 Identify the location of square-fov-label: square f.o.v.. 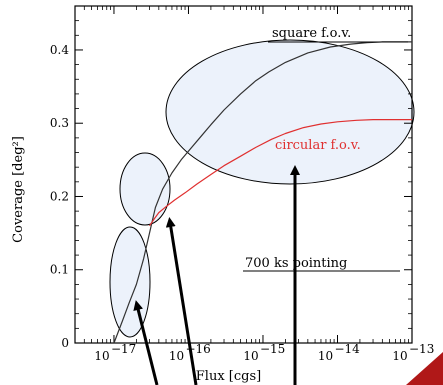
(311, 33).